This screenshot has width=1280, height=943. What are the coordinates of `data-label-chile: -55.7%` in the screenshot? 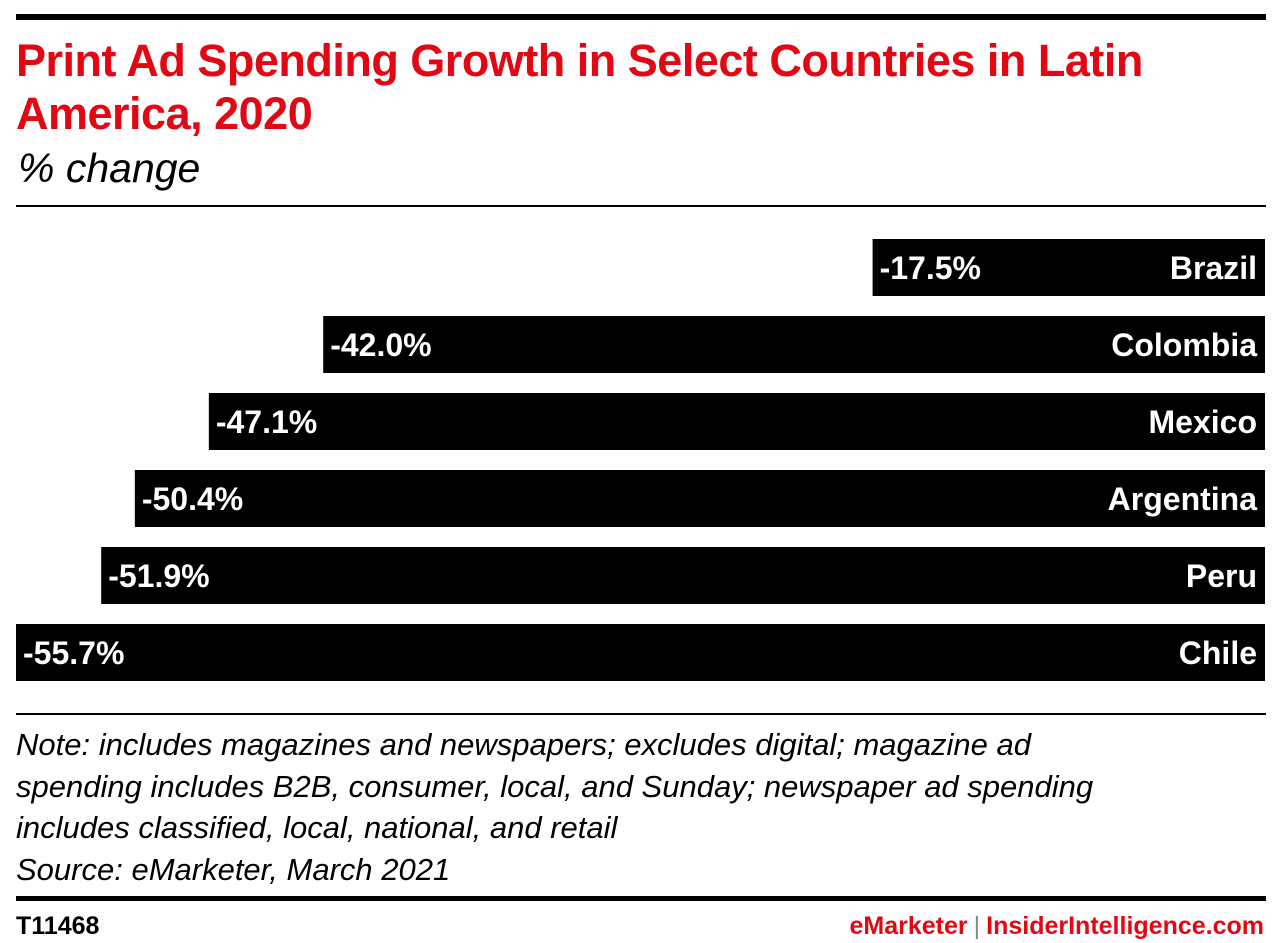 It's located at (73, 653).